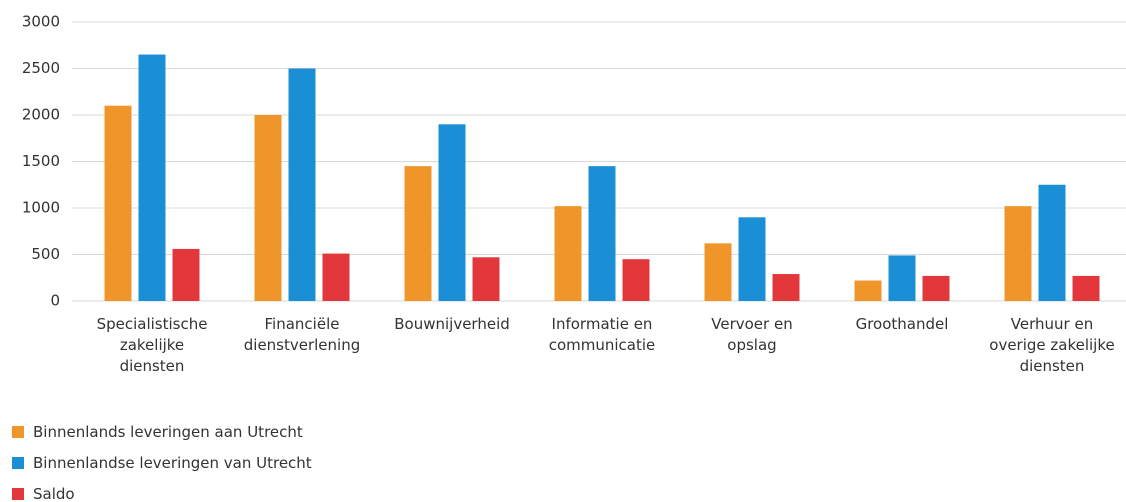 This screenshot has width=1126, height=502. I want to click on legend-item: Saldo, so click(43, 493).